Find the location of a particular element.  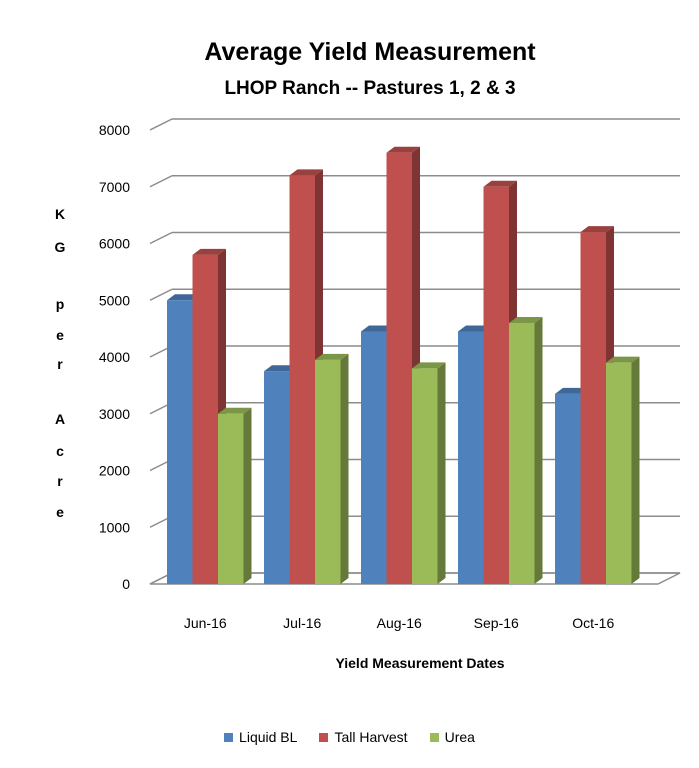

legend-item: Liquid BL is located at coordinates (260, 737).